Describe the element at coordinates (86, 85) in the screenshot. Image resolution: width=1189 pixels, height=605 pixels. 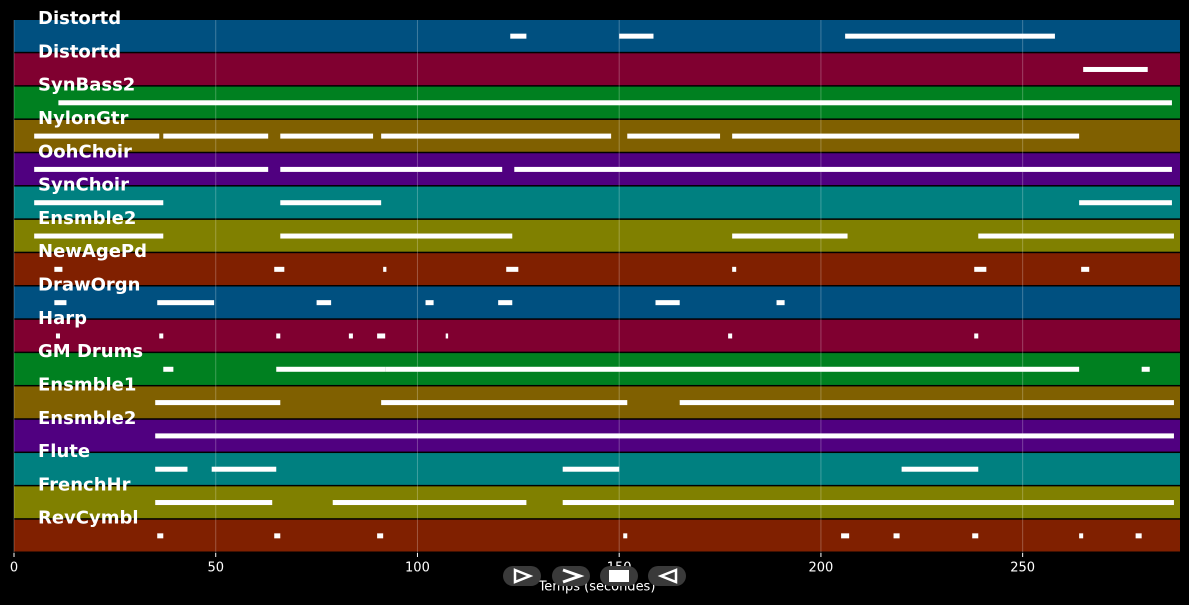
I see `track-label: SynBass2` at that location.